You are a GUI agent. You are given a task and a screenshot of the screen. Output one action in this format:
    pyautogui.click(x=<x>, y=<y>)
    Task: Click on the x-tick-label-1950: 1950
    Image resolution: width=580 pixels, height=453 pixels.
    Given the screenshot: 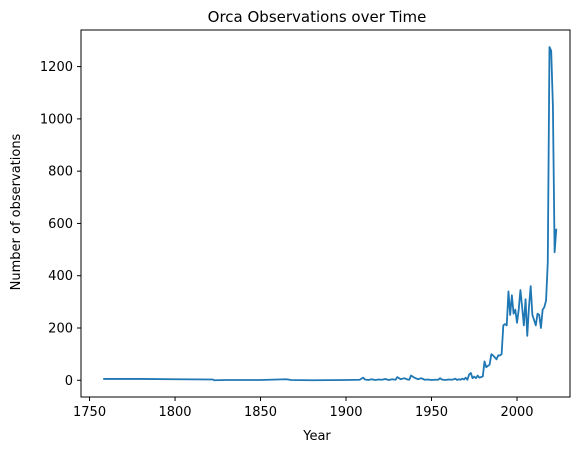 What is the action you would take?
    pyautogui.click(x=431, y=412)
    